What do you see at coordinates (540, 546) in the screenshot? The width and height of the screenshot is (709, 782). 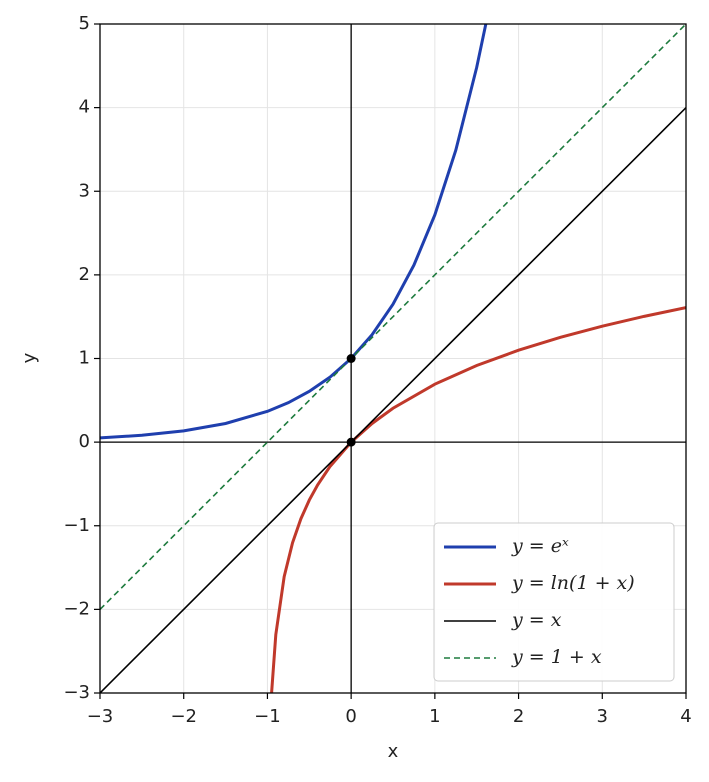 I see `legend-label: y = eˣ` at bounding box center [540, 546].